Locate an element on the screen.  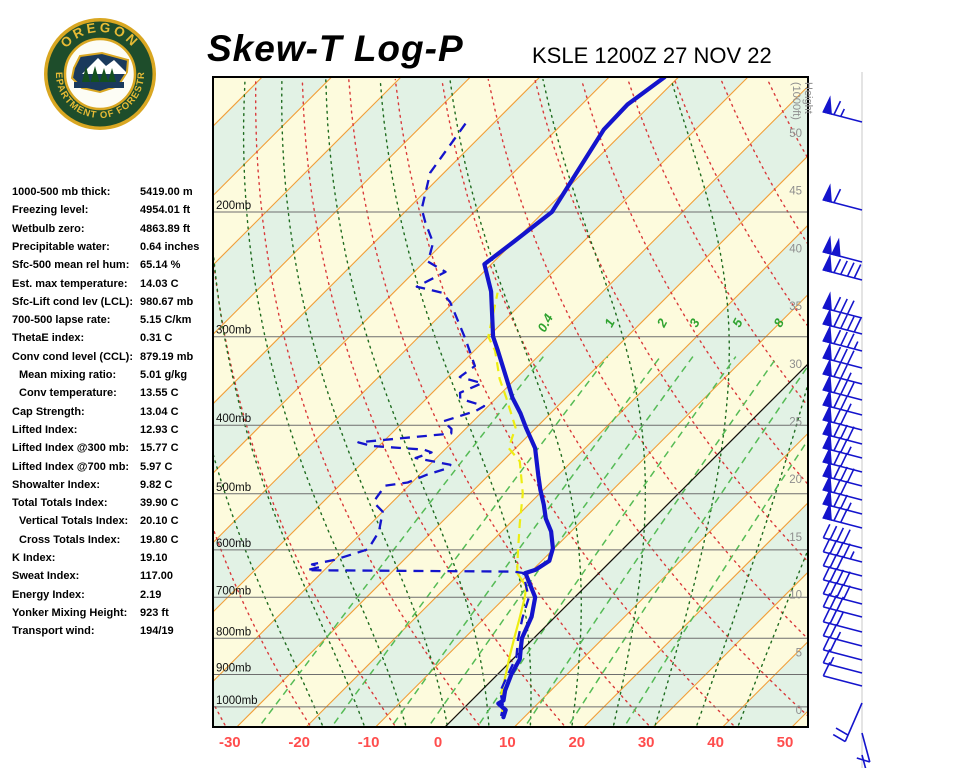
parcel-trace-dashed is located at coordinates (505, 433).